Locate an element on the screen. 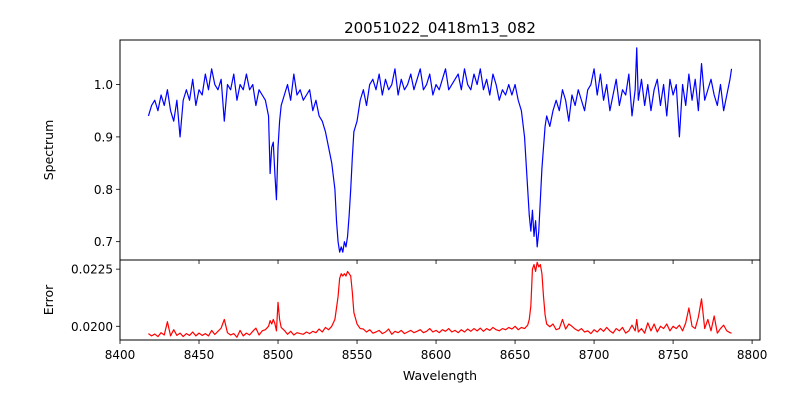  error-y-tick-label: 0.0200 is located at coordinates (92, 327).